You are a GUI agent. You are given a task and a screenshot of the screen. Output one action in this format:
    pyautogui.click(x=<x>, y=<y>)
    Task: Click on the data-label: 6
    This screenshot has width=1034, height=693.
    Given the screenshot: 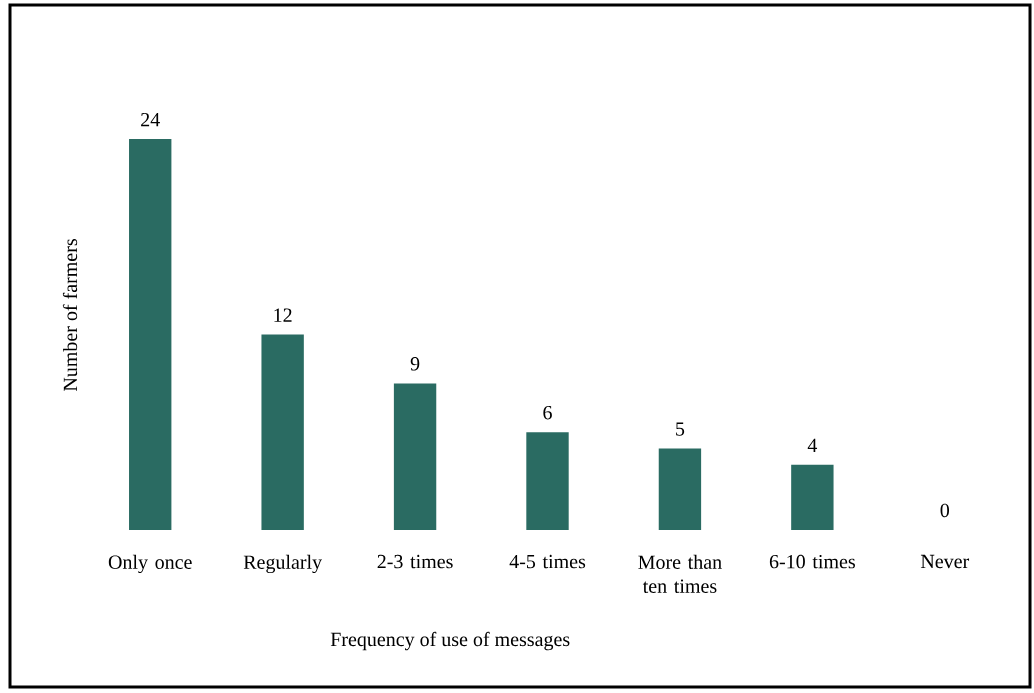 What is the action you would take?
    pyautogui.click(x=547, y=412)
    